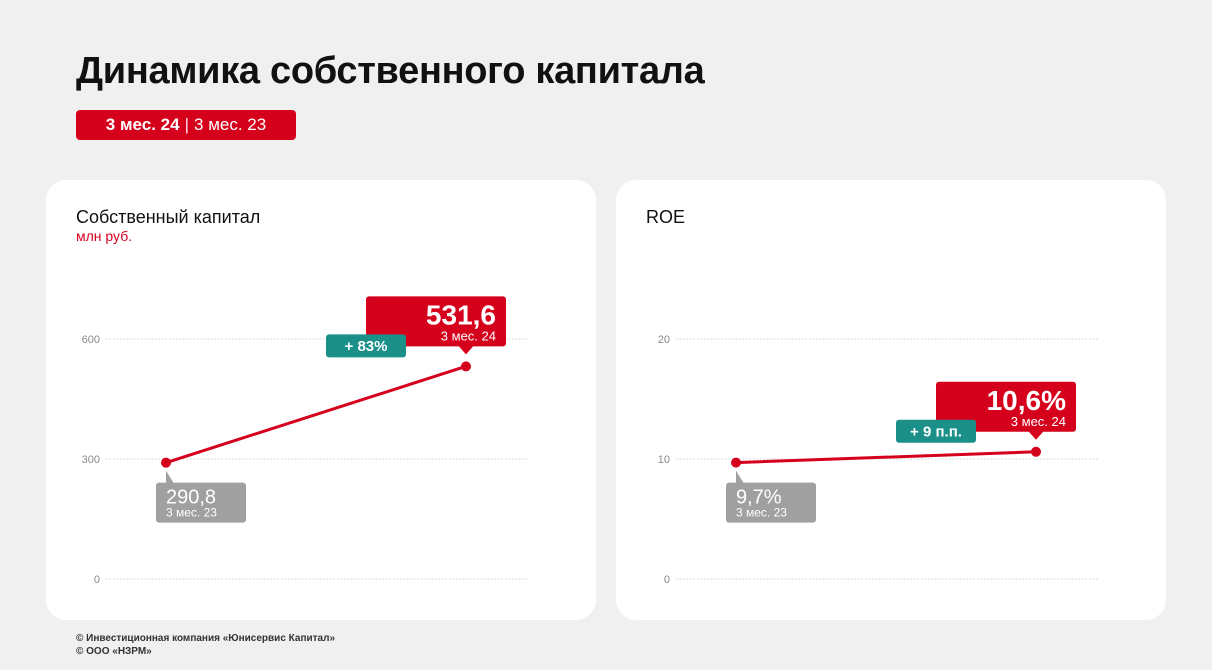 Image resolution: width=1212 pixels, height=670 pixels. I want to click on change-label: + 83%, so click(366, 346).